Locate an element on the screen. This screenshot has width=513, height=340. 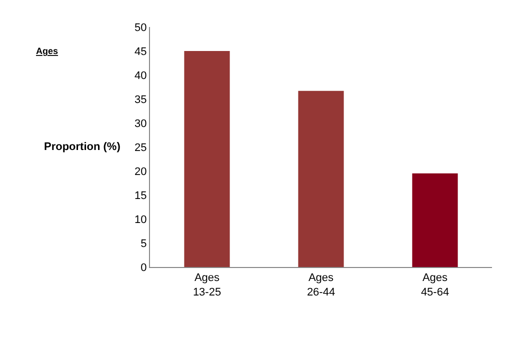
y-tick-label: 0 is located at coordinates (143, 268).